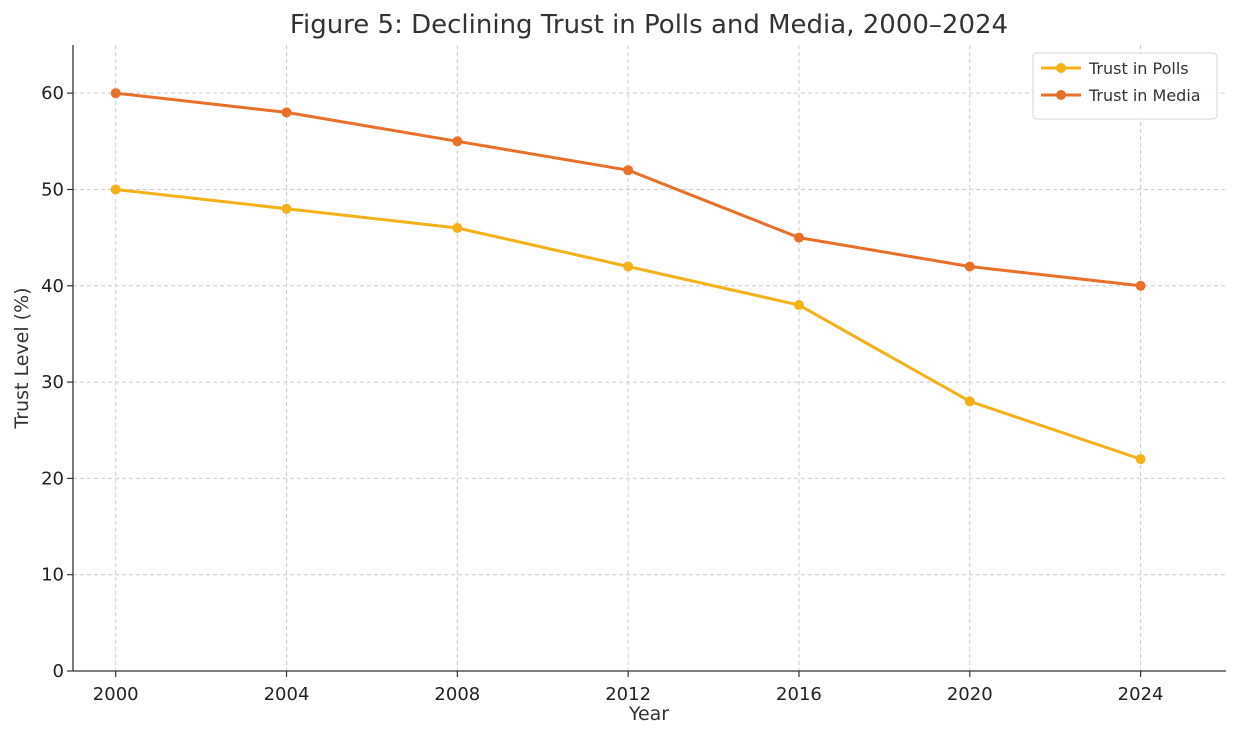  What do you see at coordinates (628, 694) in the screenshot?
I see `x-tick-label: 2012` at bounding box center [628, 694].